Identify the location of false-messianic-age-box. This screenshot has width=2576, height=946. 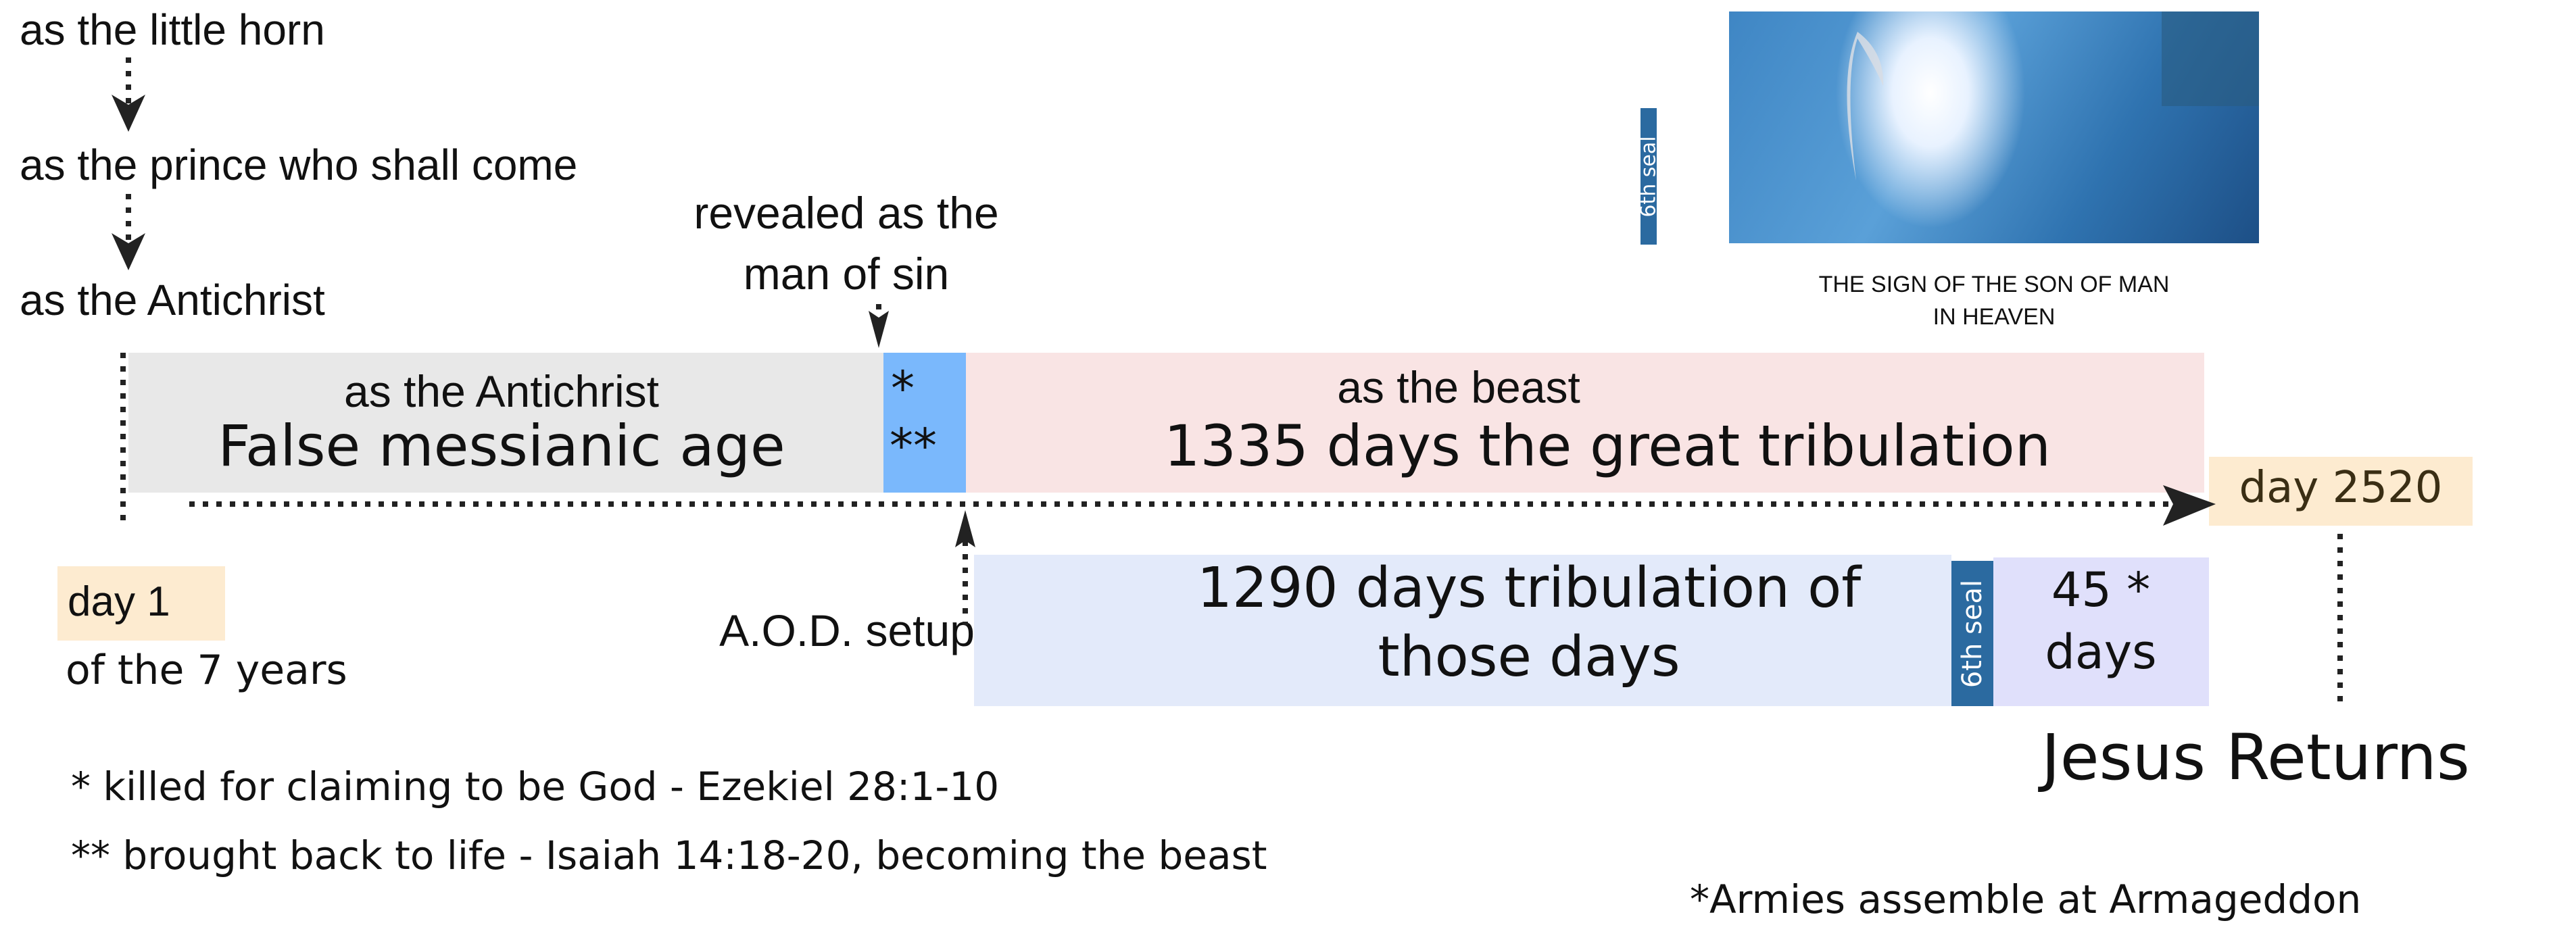
(505, 423).